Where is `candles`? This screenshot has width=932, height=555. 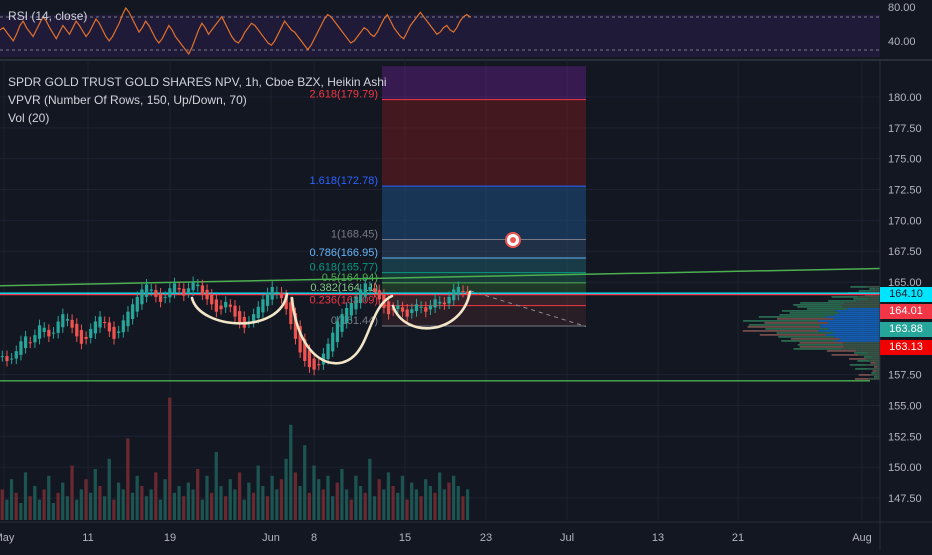
candles is located at coordinates (235, 326).